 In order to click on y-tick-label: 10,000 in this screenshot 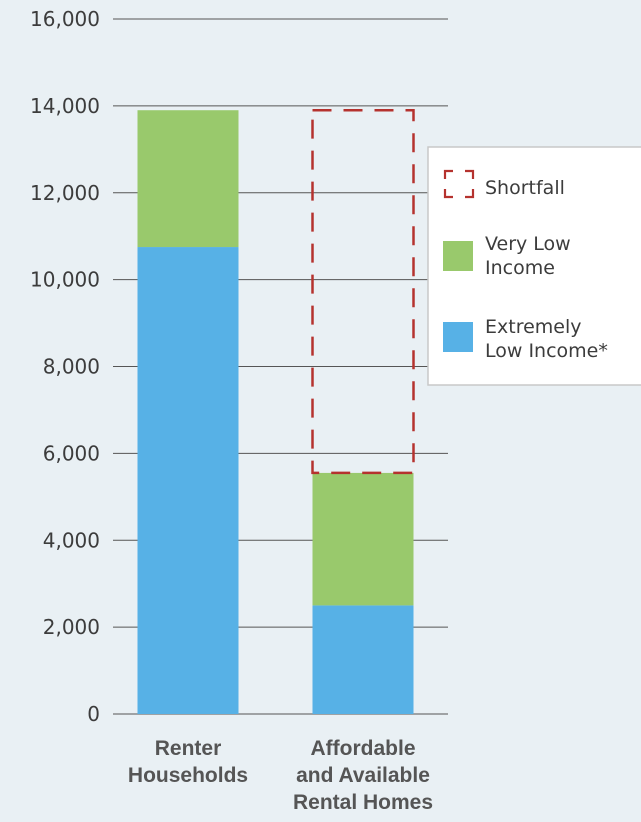, I will do `click(65, 280)`.